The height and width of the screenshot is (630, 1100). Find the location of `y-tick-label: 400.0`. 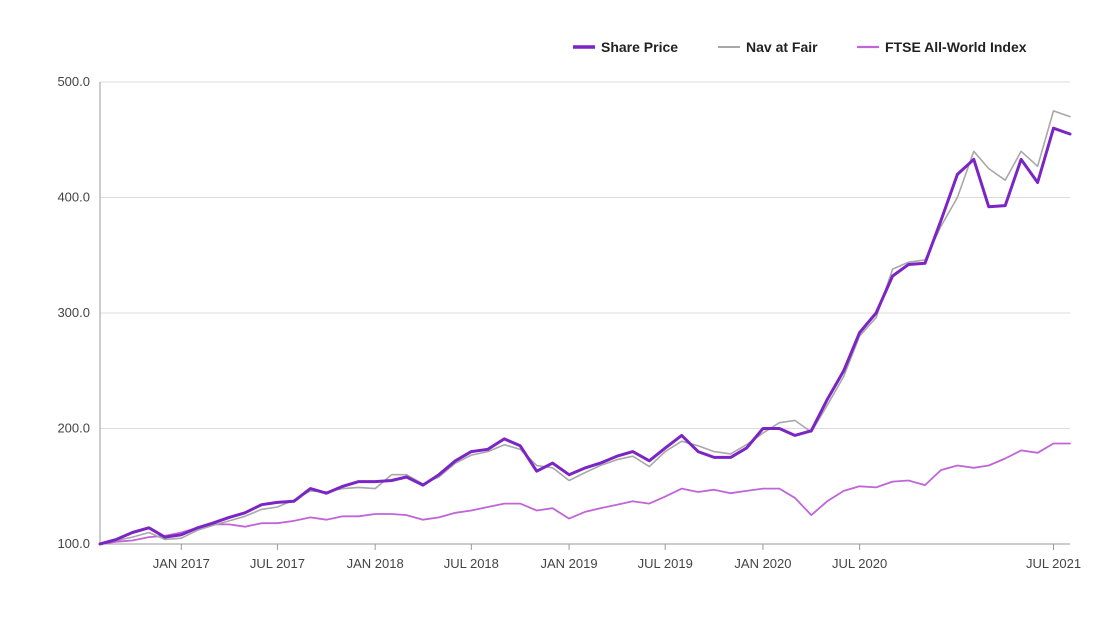

y-tick-label: 400.0 is located at coordinates (73, 197).